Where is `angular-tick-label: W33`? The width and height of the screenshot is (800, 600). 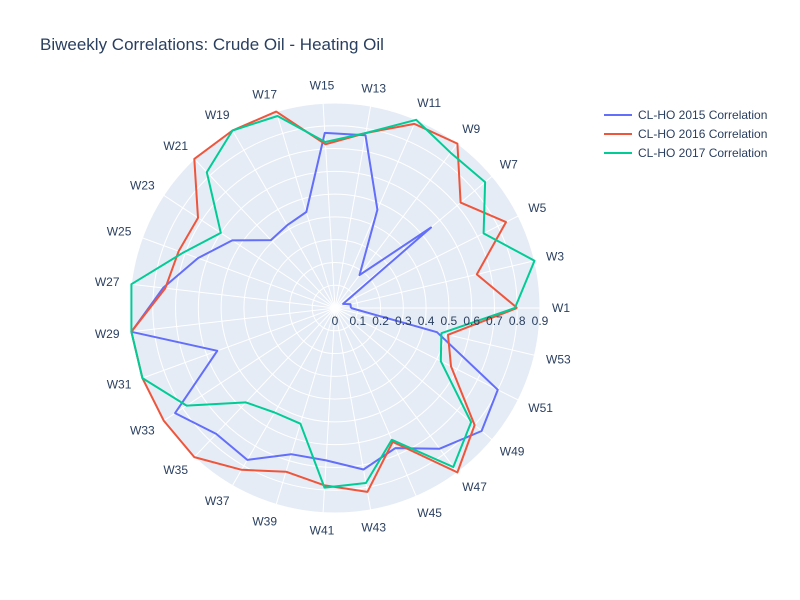
angular-tick-label: W33 is located at coordinates (142, 431).